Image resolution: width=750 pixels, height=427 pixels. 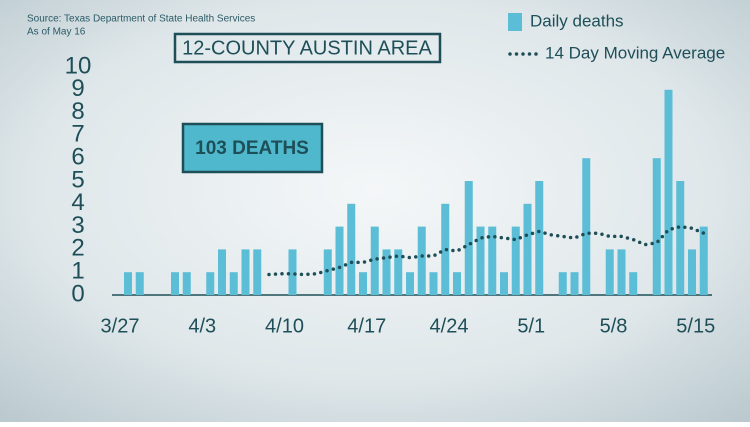 I want to click on y-tick-label: 10, so click(x=78, y=65).